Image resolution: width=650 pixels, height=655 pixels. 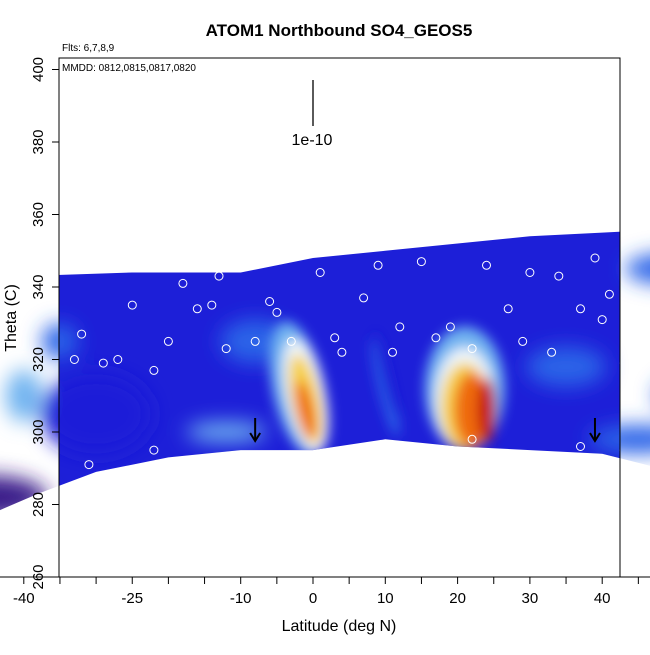 What do you see at coordinates (11, 318) in the screenshot?
I see `y-axis-label: Theta (C)` at bounding box center [11, 318].